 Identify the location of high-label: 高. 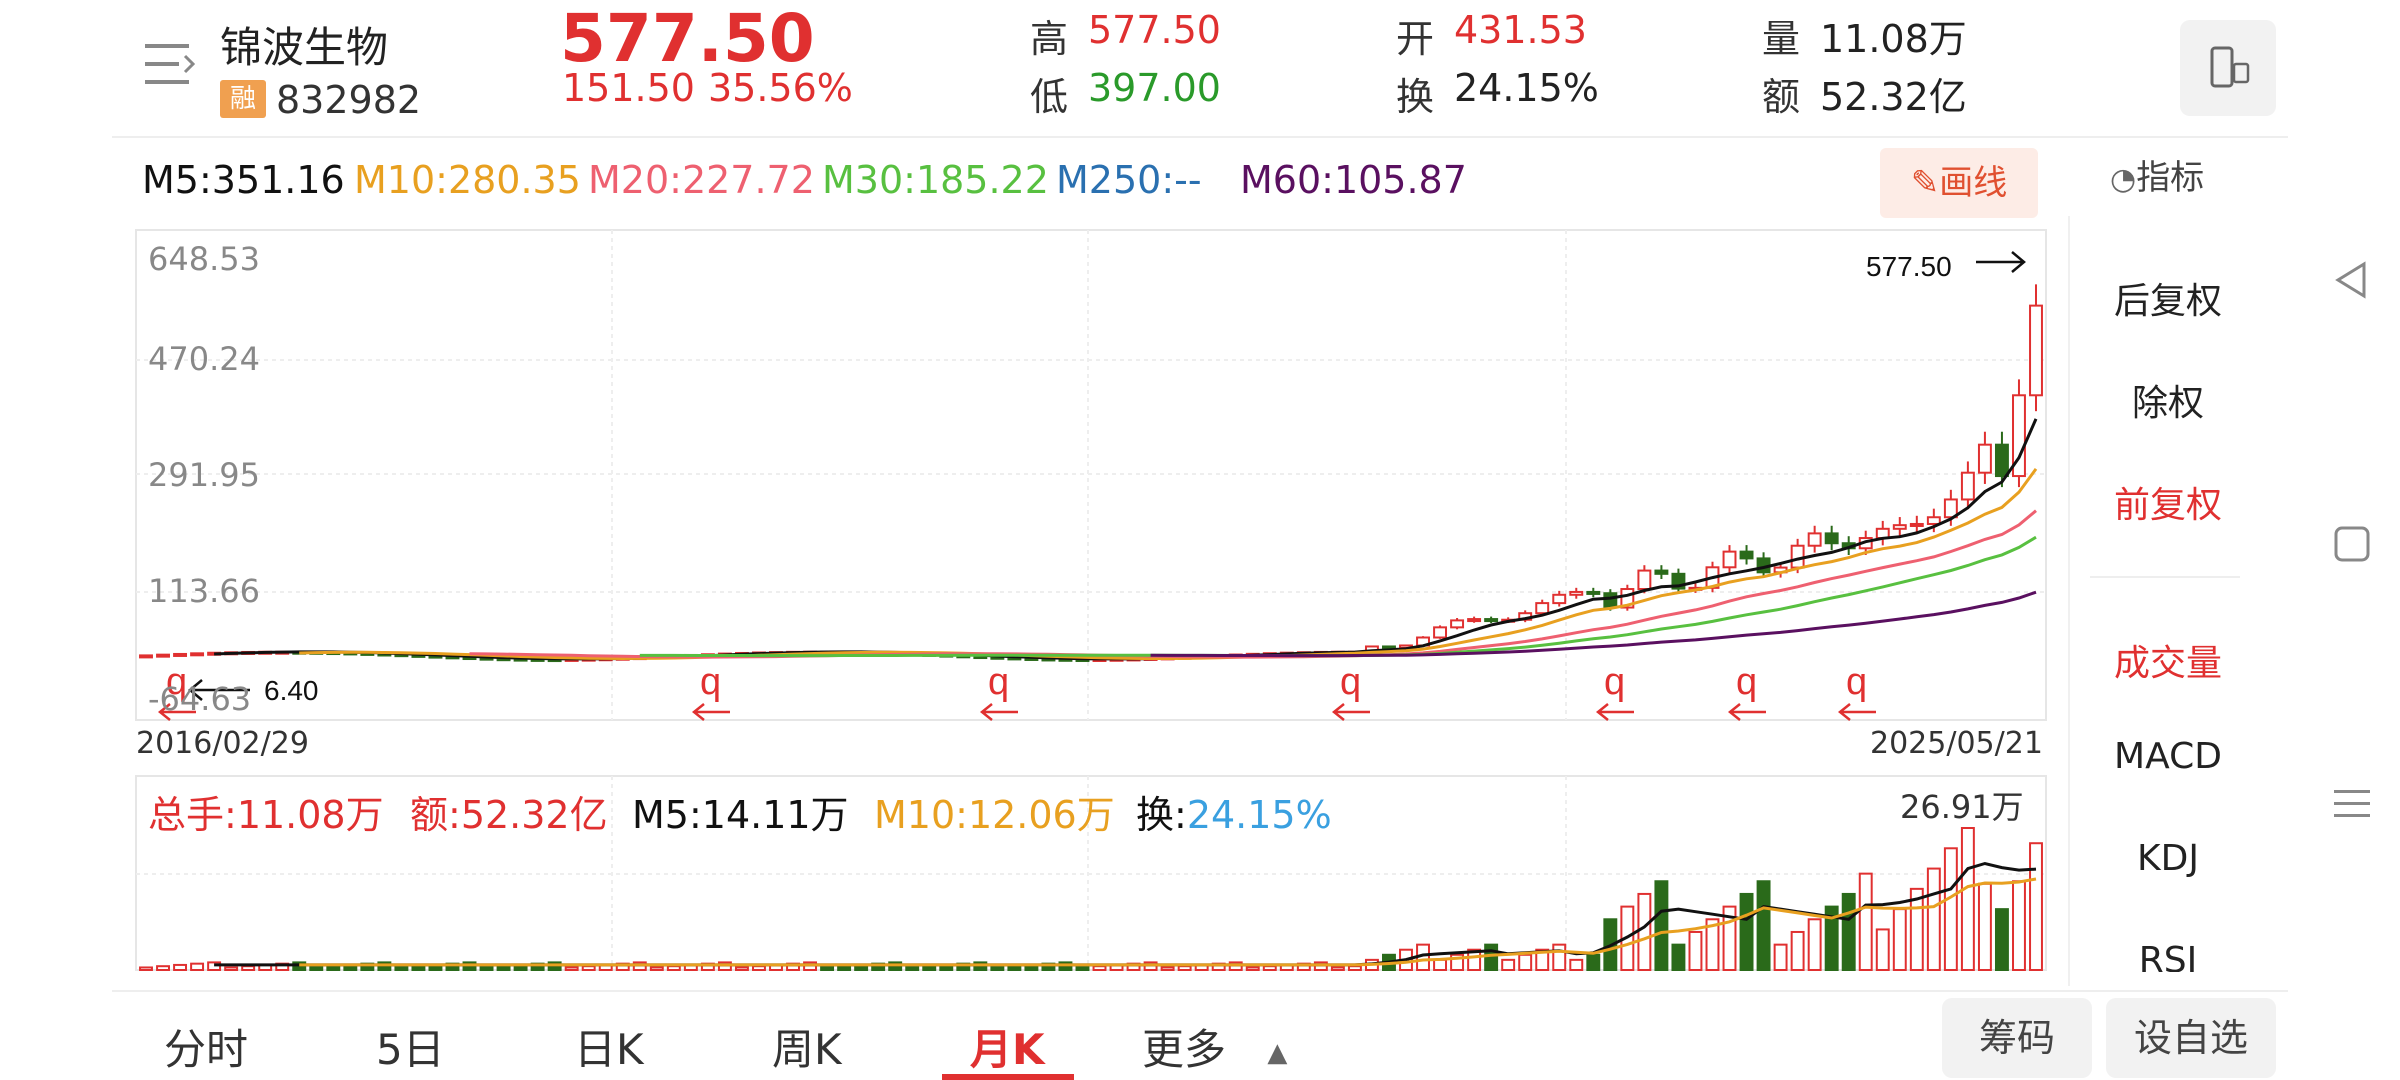
(1049, 39).